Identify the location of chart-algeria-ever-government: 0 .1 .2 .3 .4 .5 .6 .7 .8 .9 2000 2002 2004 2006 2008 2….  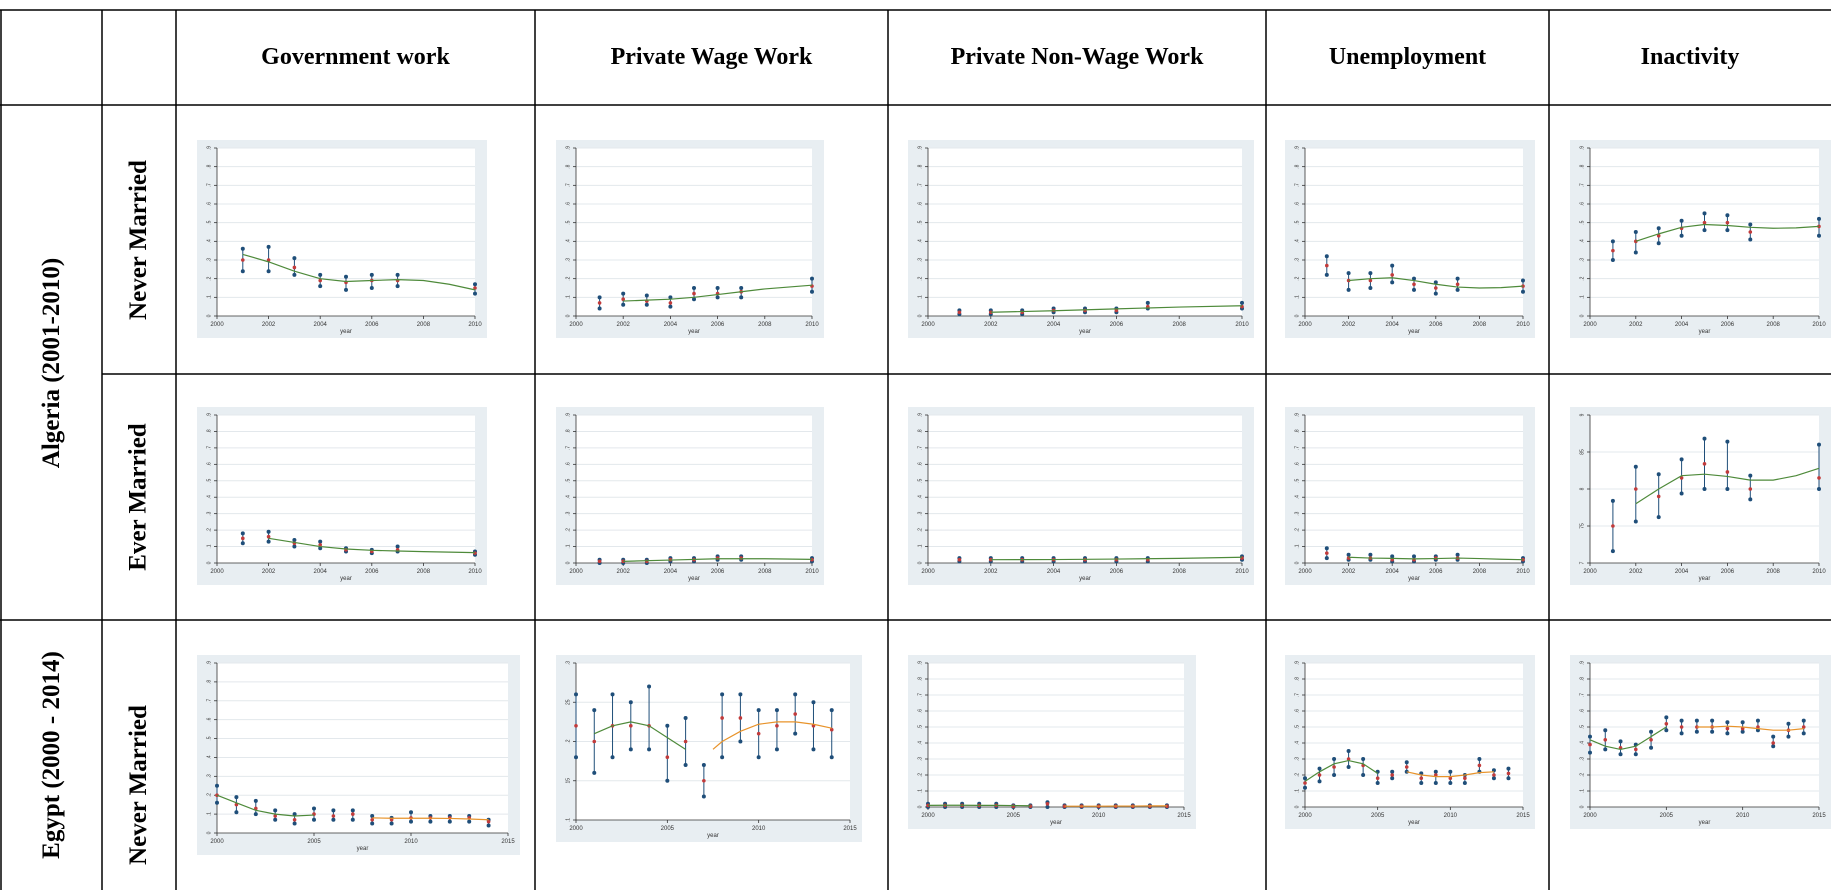
(342, 496).